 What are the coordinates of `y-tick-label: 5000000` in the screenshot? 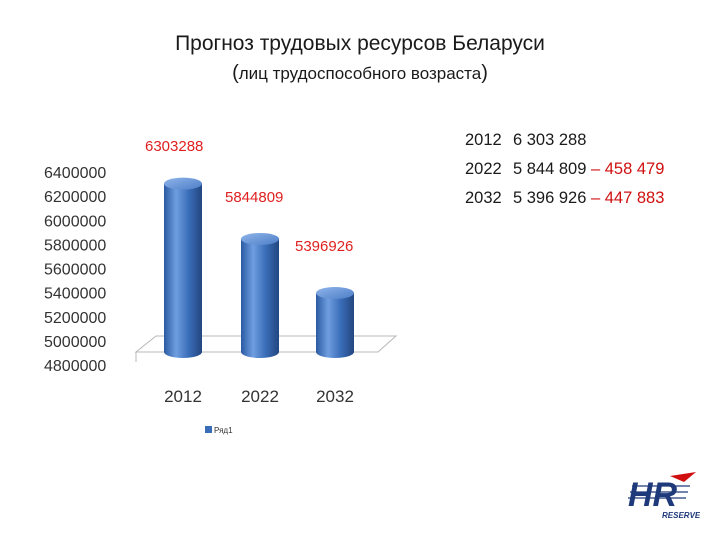 It's located at (75, 342).